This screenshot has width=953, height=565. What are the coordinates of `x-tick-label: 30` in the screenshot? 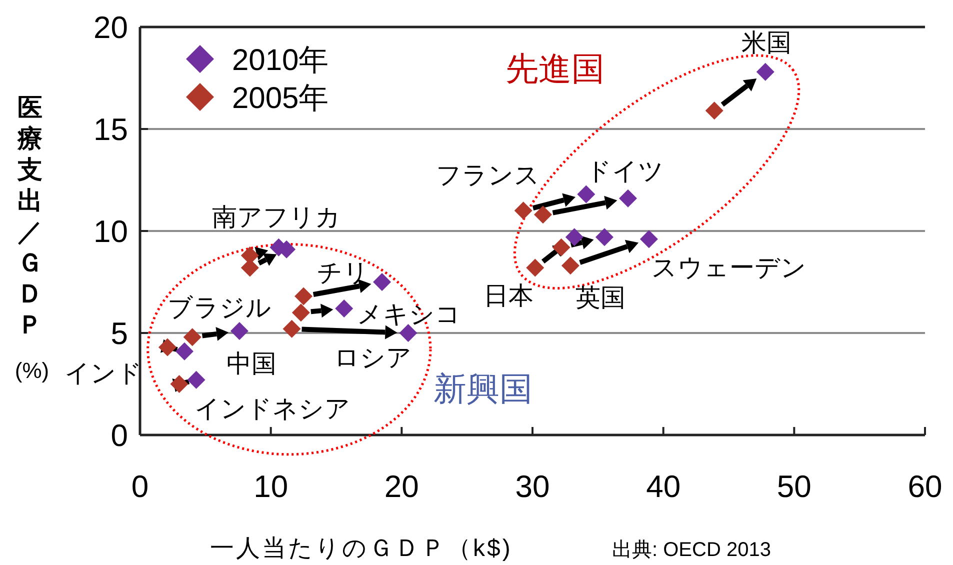 It's located at (532, 486).